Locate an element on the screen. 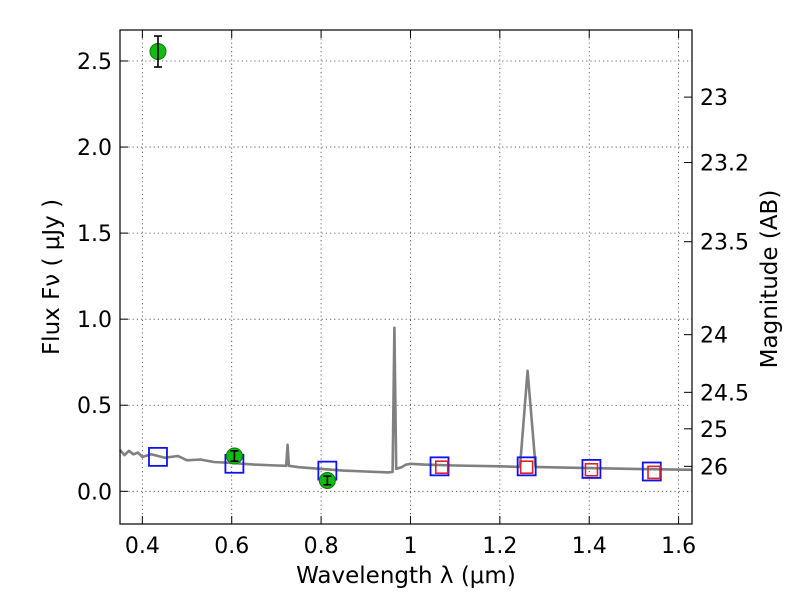 The width and height of the screenshot is (800, 600). right-tick-label: 25 is located at coordinates (714, 430).